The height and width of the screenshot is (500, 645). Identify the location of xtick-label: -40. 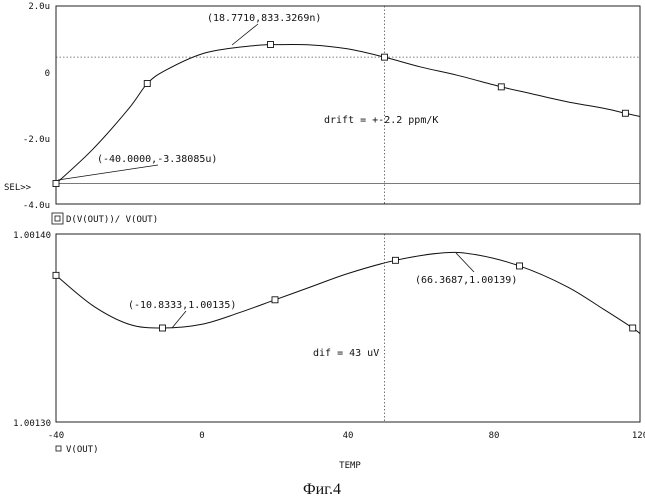
(56, 436).